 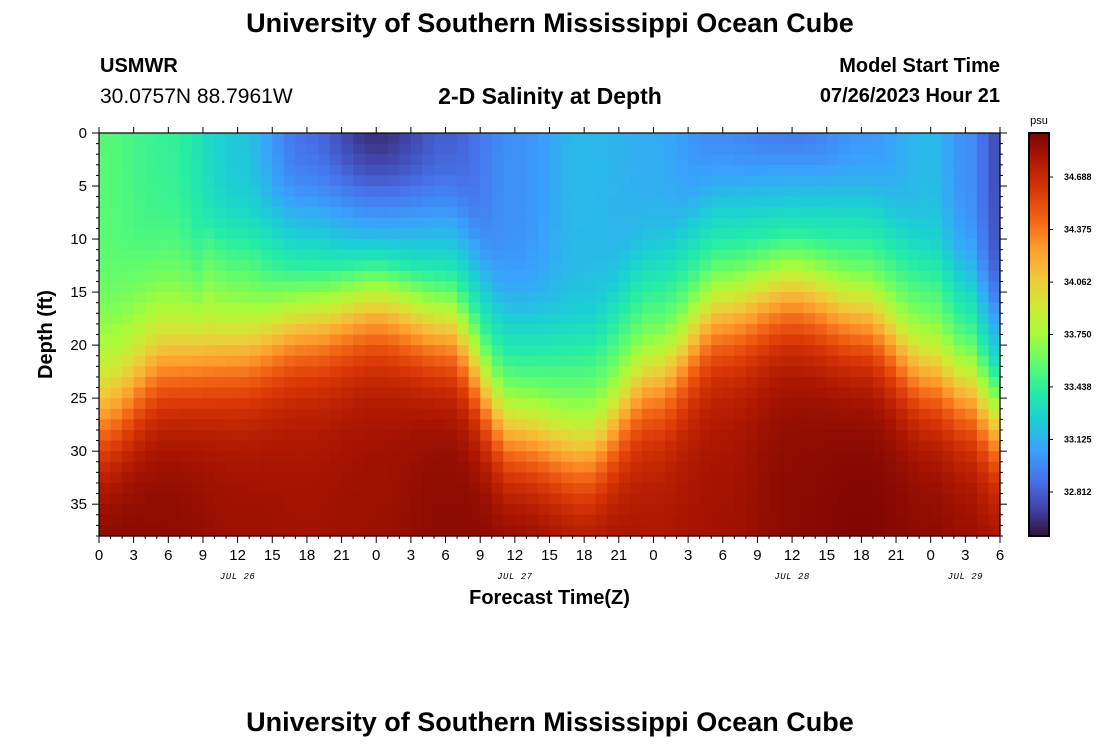 What do you see at coordinates (78, 345) in the screenshot?
I see `y-tick-label: 20` at bounding box center [78, 345].